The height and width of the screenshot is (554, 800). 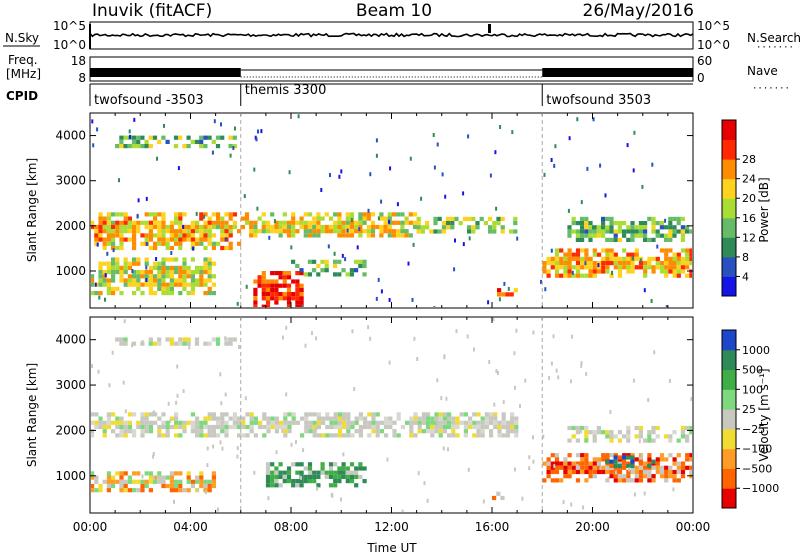 I want to click on velocity-colorbar-tick-label: −1000, so click(x=760, y=488).